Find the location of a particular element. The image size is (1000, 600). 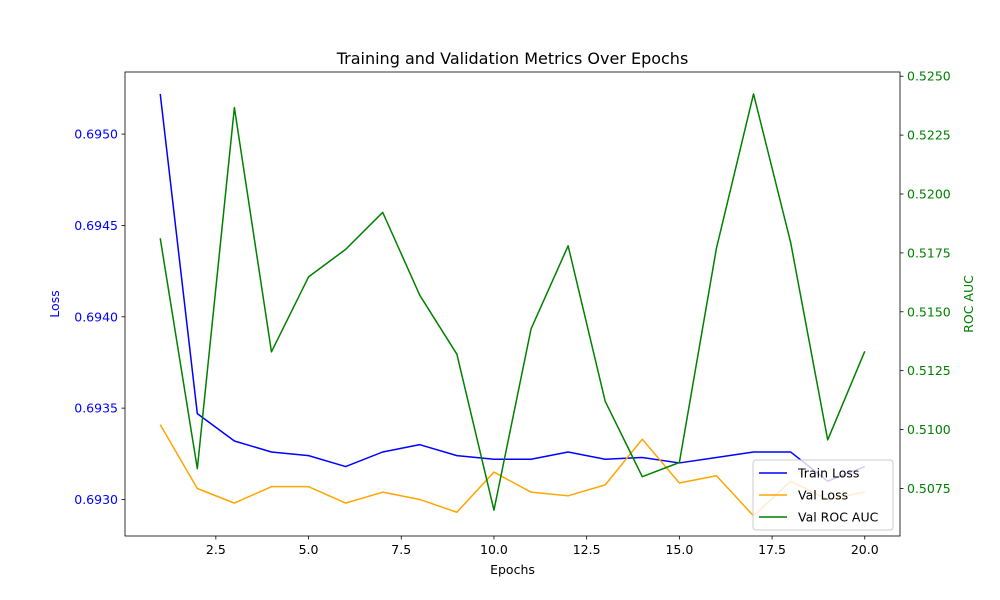

left-y-tick-label: 0.6935 is located at coordinates (96, 408).